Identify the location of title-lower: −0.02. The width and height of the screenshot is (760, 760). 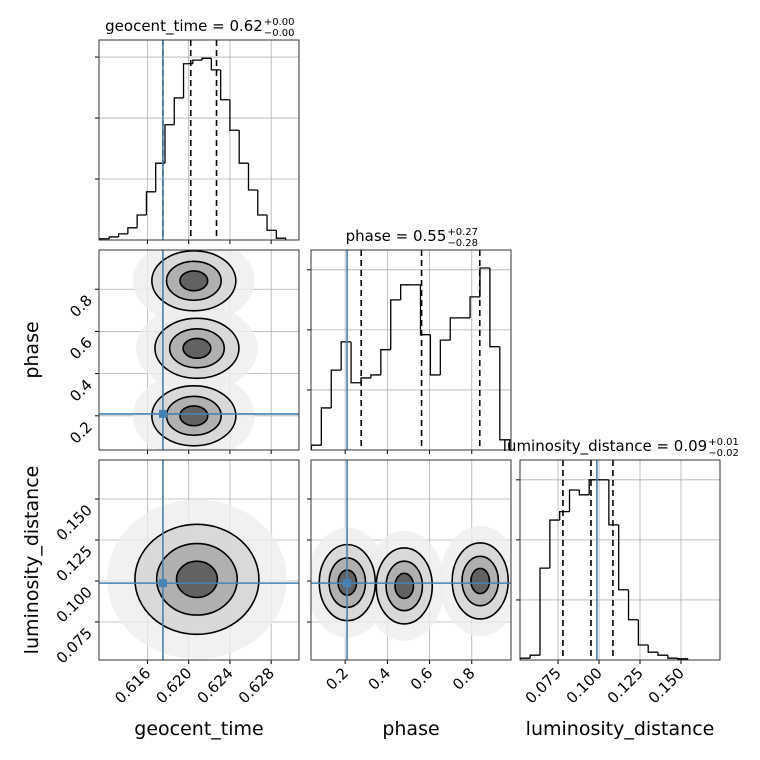
(723, 453).